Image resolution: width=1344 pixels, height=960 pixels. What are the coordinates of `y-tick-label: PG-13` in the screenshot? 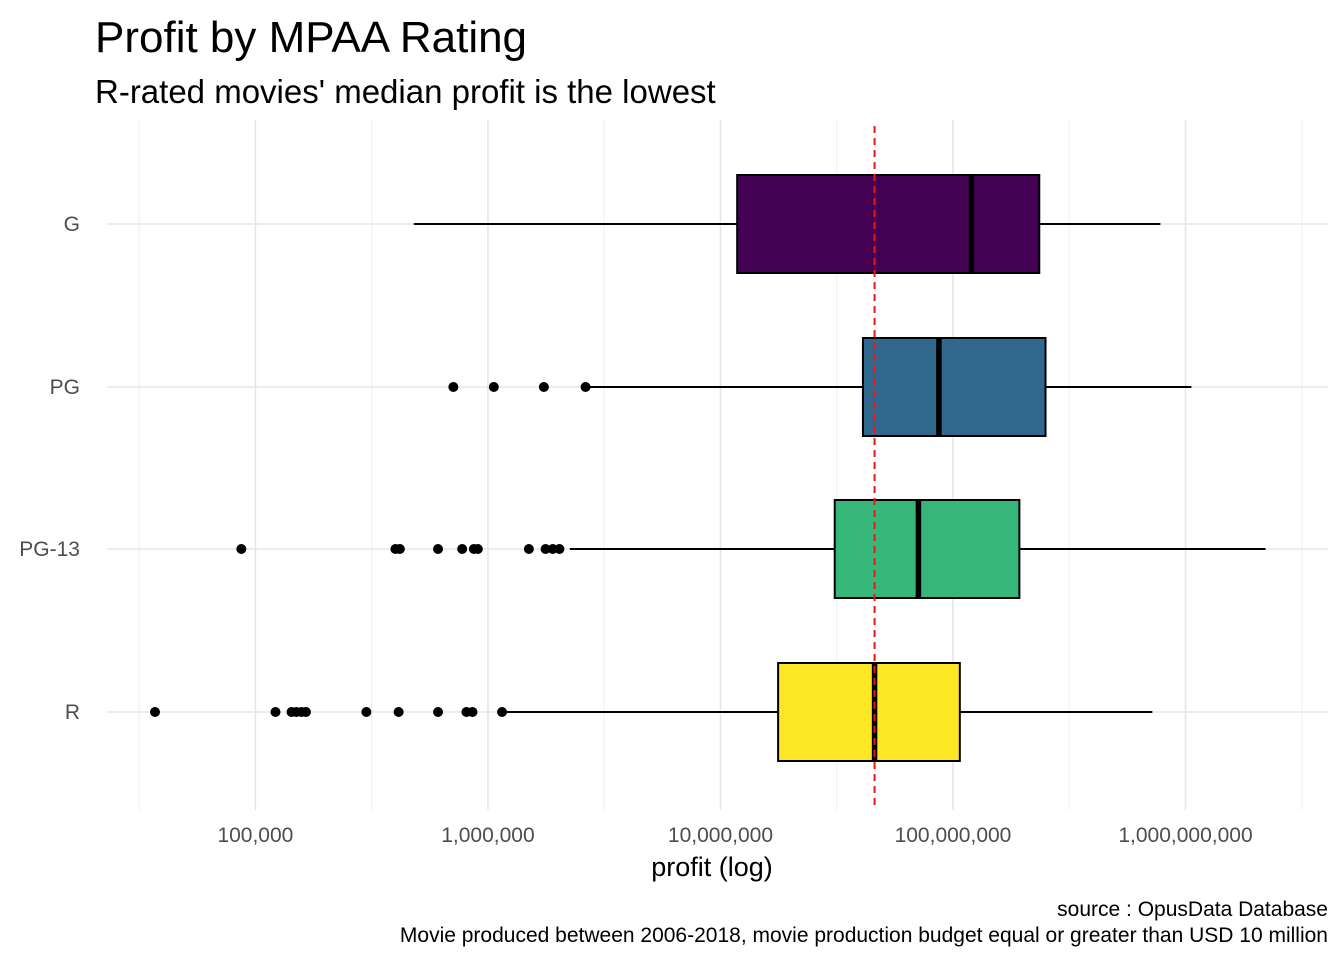 It's located at (49, 549).